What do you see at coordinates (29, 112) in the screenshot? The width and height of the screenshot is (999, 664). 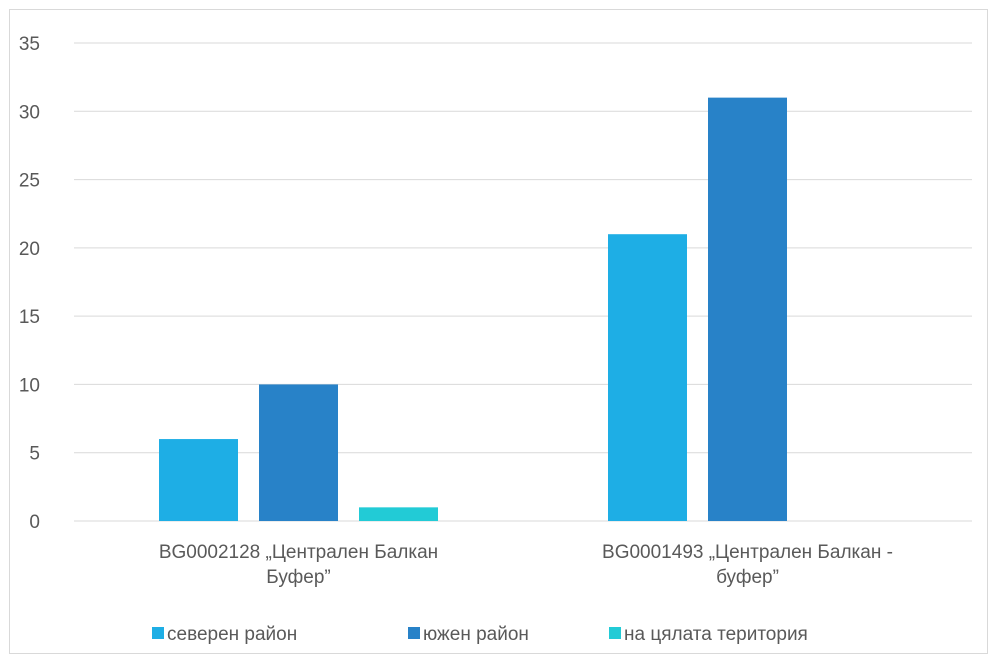 I see `y-tick-label: 30` at bounding box center [29, 112].